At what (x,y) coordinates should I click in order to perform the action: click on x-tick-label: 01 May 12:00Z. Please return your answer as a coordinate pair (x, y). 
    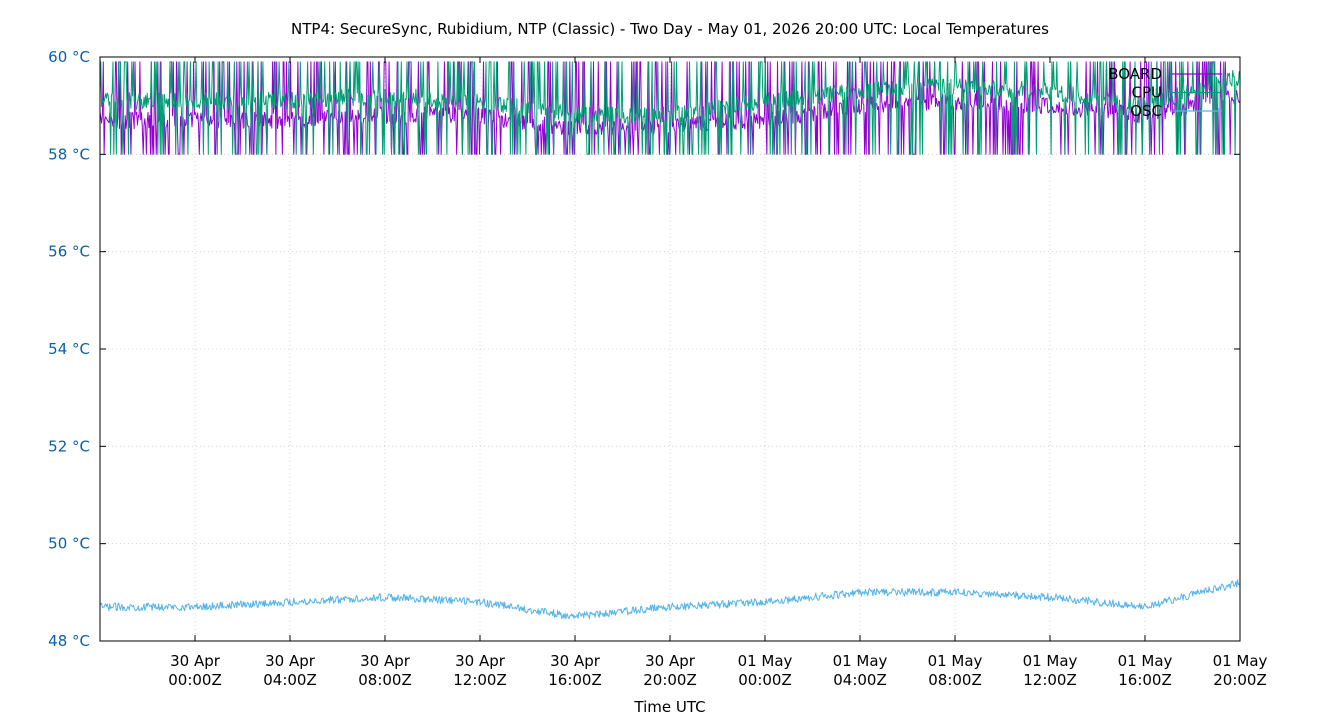
    Looking at the image, I should click on (1050, 670).